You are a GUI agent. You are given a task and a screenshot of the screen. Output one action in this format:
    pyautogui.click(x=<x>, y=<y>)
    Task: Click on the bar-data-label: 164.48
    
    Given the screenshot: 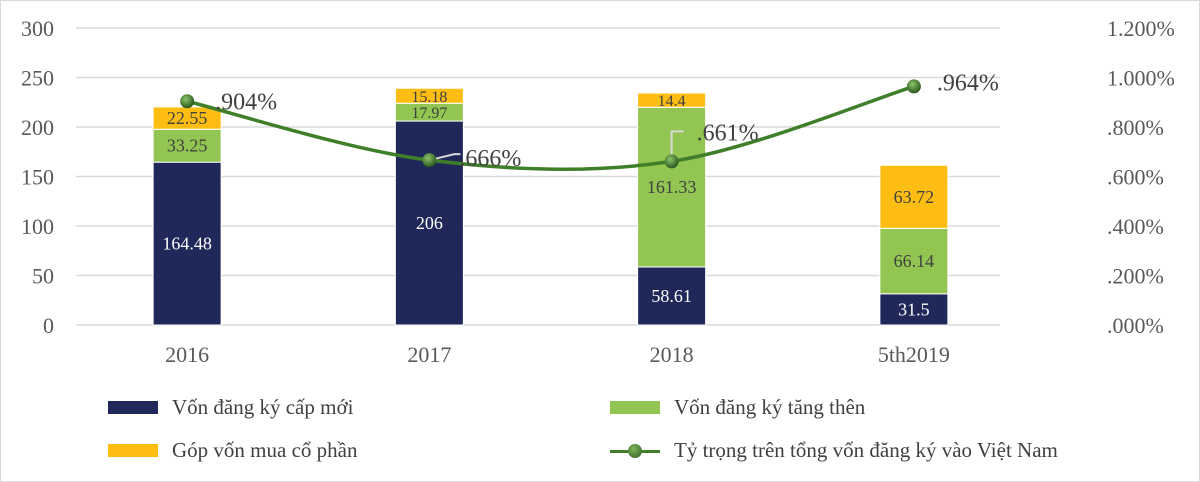 What is the action you would take?
    pyautogui.click(x=187, y=244)
    